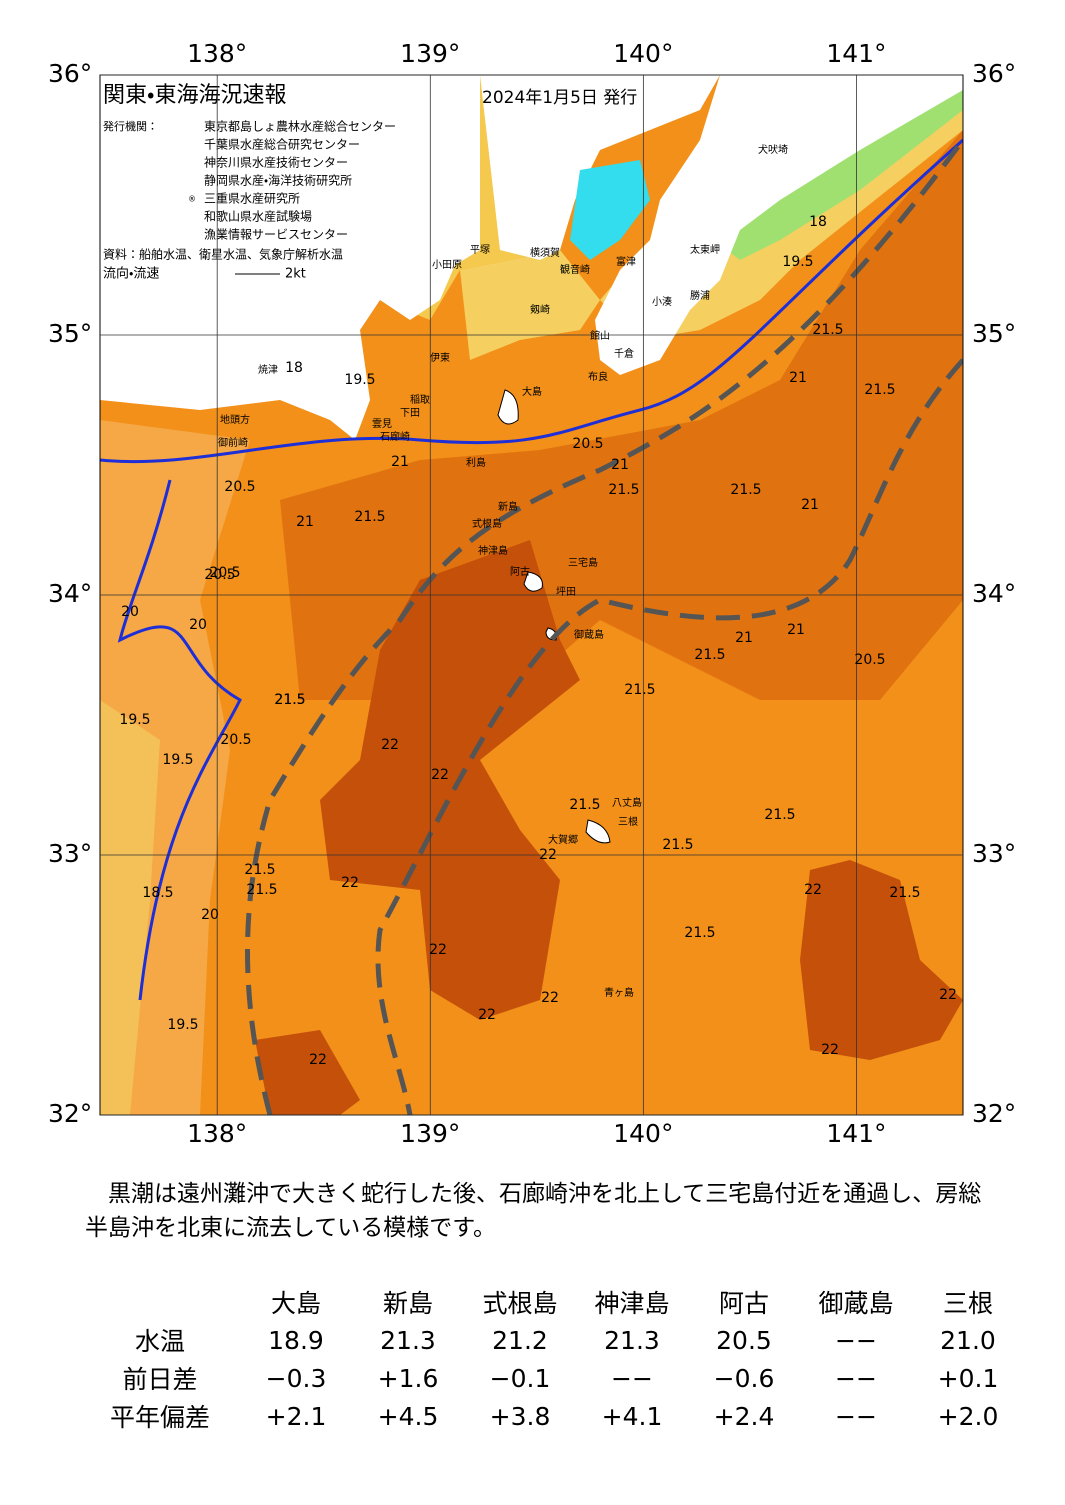 The image size is (1065, 1505). I want to click on place-name: 三根, so click(628, 821).